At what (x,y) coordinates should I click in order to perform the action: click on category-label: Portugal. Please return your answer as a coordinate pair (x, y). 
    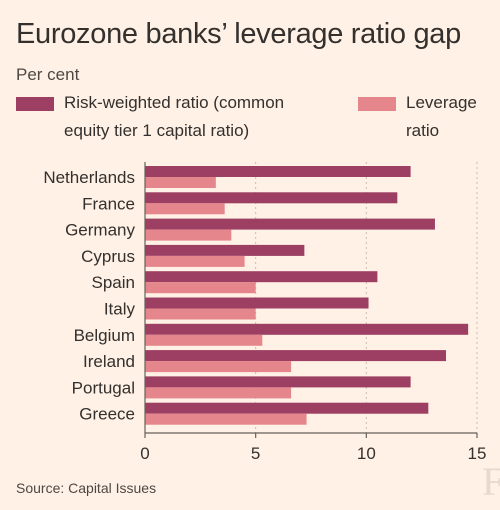
    Looking at the image, I should click on (103, 387).